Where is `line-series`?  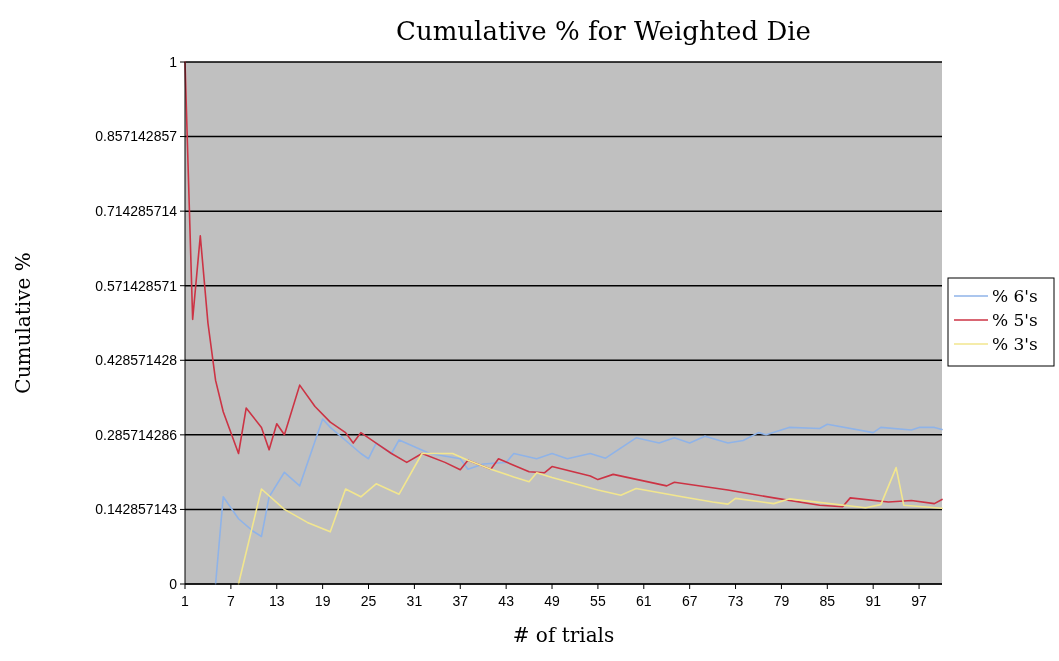
line-series is located at coordinates (590, 518).